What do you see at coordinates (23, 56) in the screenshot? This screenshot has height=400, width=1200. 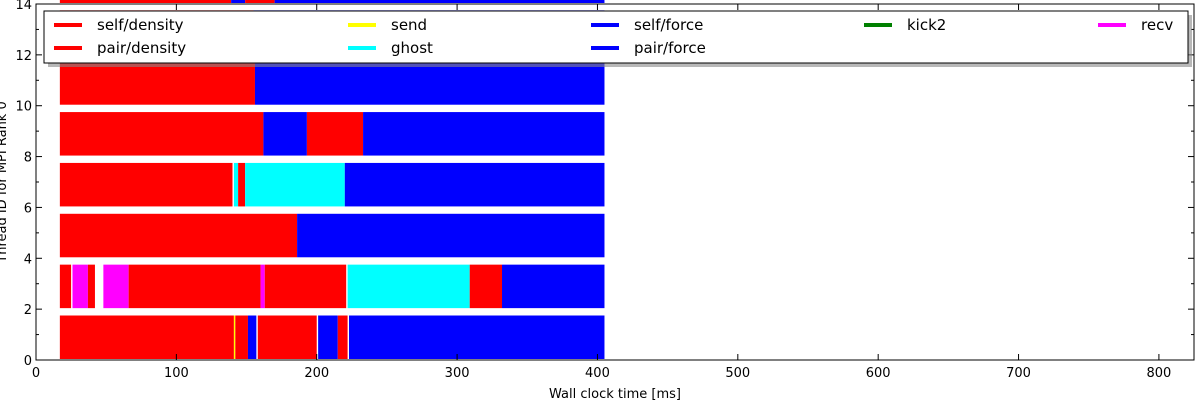 I see `y-tick-label-12: 12` at bounding box center [23, 56].